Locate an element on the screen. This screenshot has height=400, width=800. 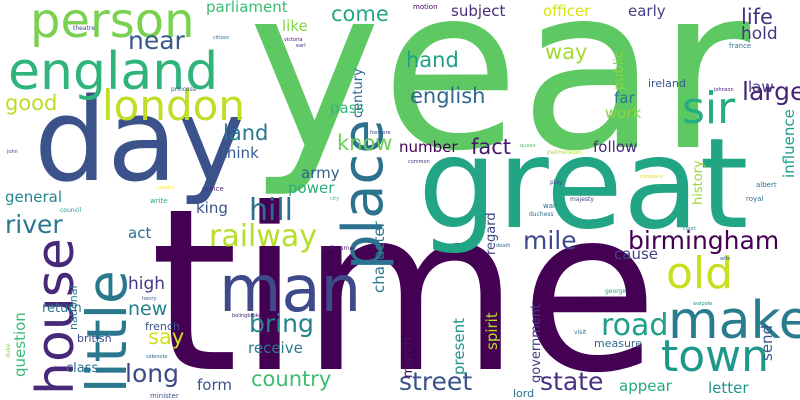
word-common: common is located at coordinates (419, 162).